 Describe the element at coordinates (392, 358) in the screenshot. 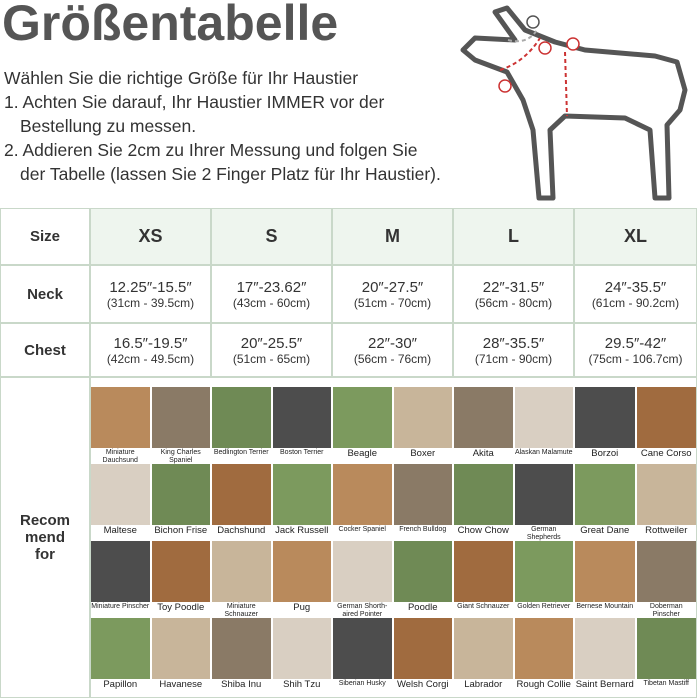

I see `cm-text: (56cm - 76cm)` at that location.